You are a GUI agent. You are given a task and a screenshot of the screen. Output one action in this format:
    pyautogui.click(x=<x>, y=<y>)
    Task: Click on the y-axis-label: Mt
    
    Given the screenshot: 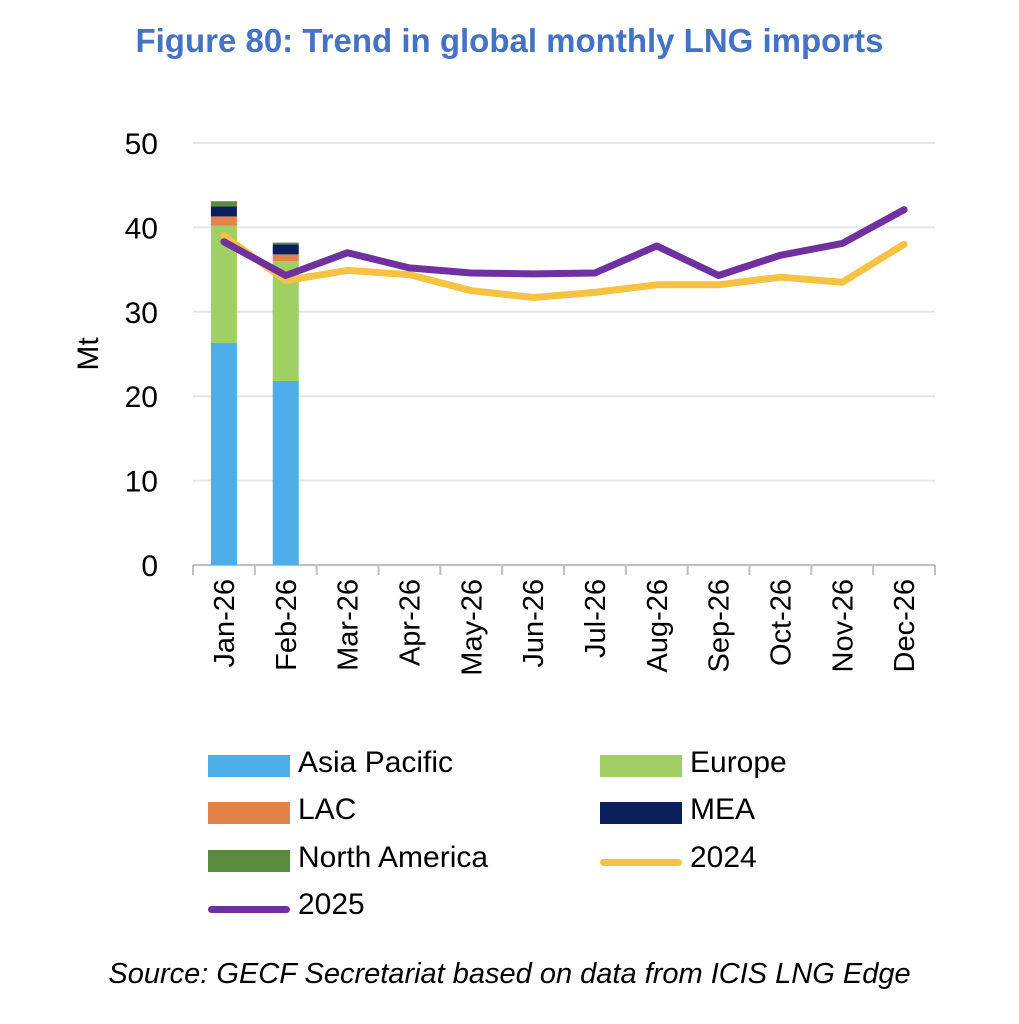 What is the action you would take?
    pyautogui.click(x=88, y=354)
    